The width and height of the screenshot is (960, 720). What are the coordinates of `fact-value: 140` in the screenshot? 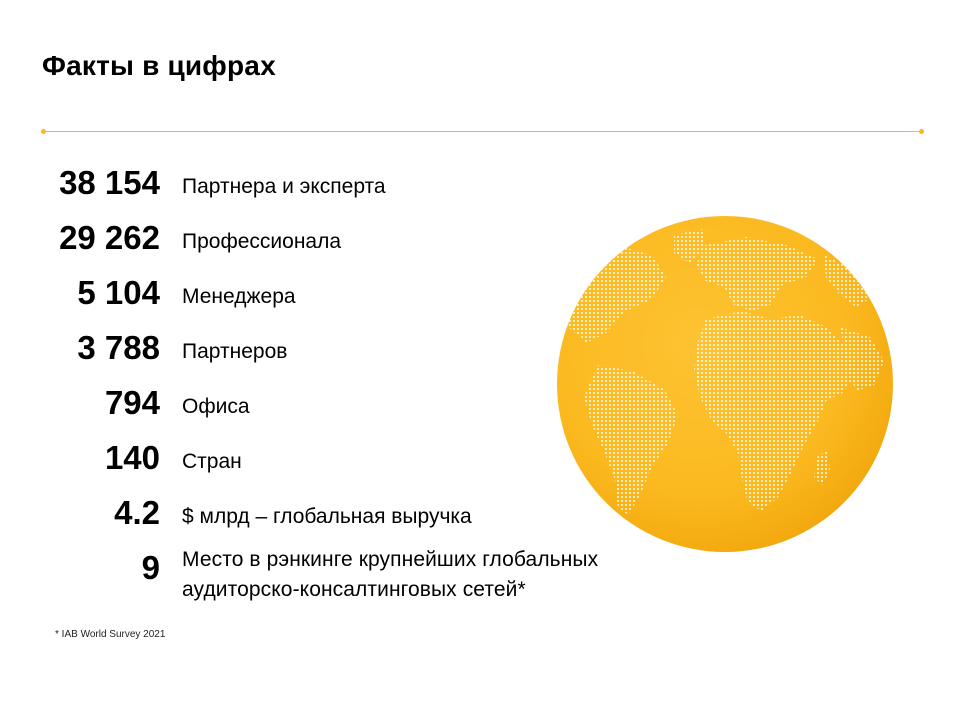 It's located at (132, 457).